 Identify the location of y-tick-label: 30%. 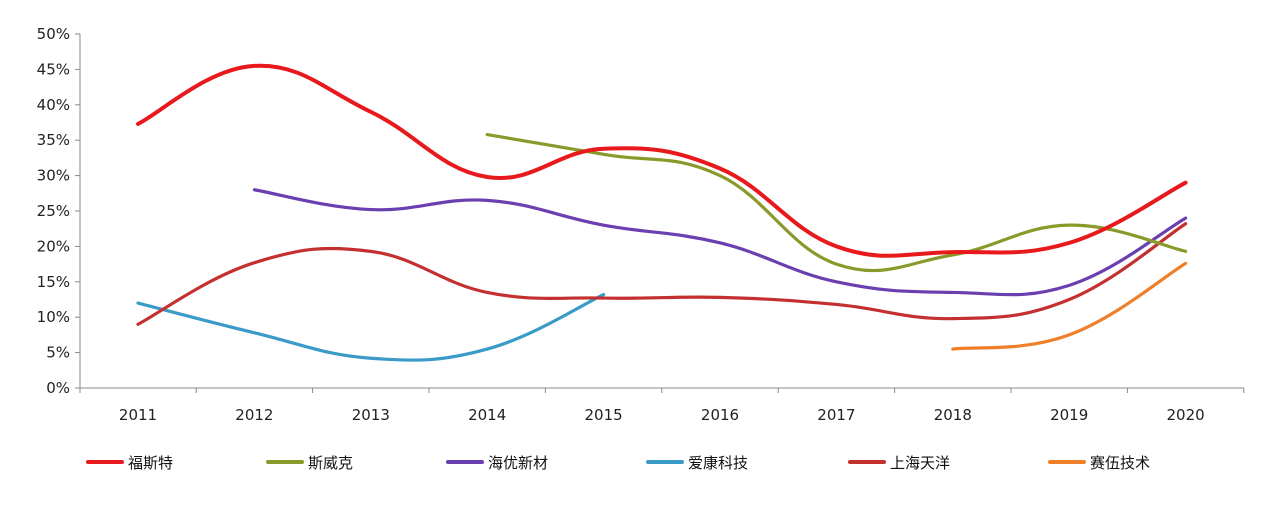
(53, 176).